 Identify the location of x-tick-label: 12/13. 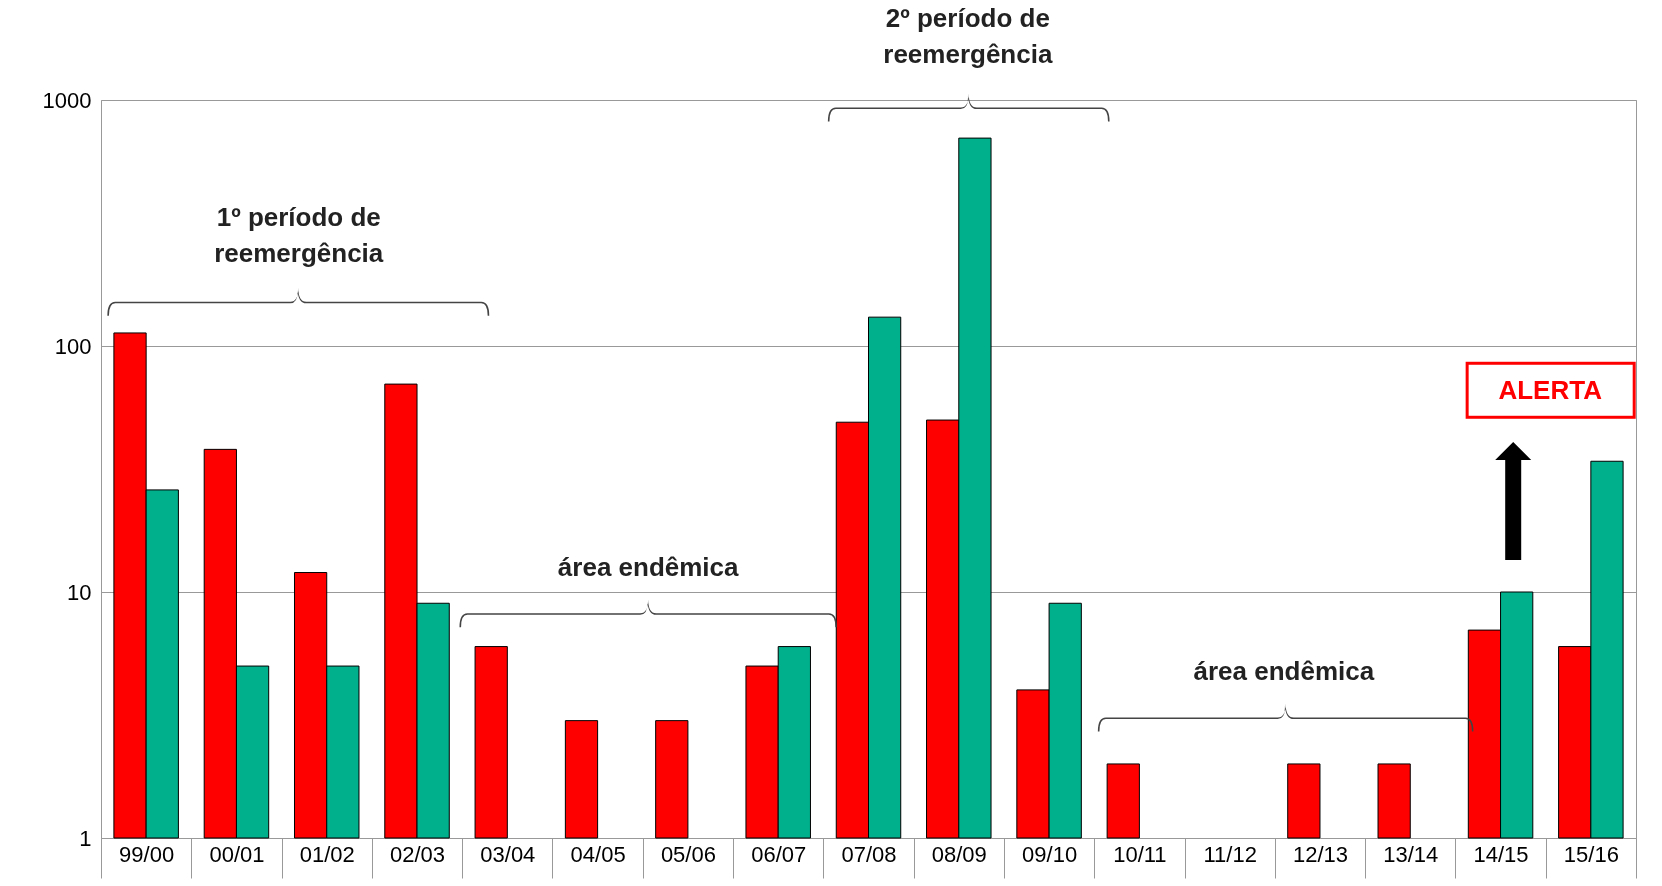
(1320, 854).